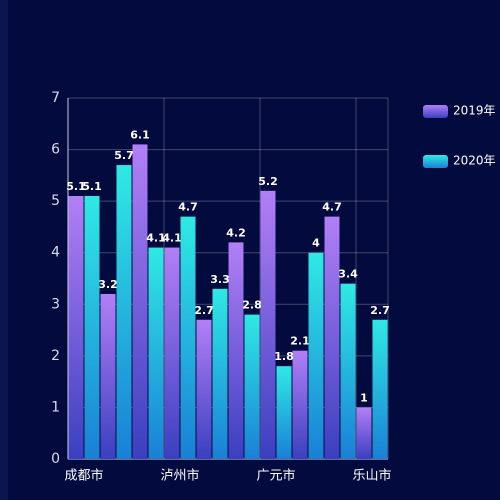 The image size is (500, 500). Describe the element at coordinates (55, 98) in the screenshot. I see `y-tick-label: 7` at that location.